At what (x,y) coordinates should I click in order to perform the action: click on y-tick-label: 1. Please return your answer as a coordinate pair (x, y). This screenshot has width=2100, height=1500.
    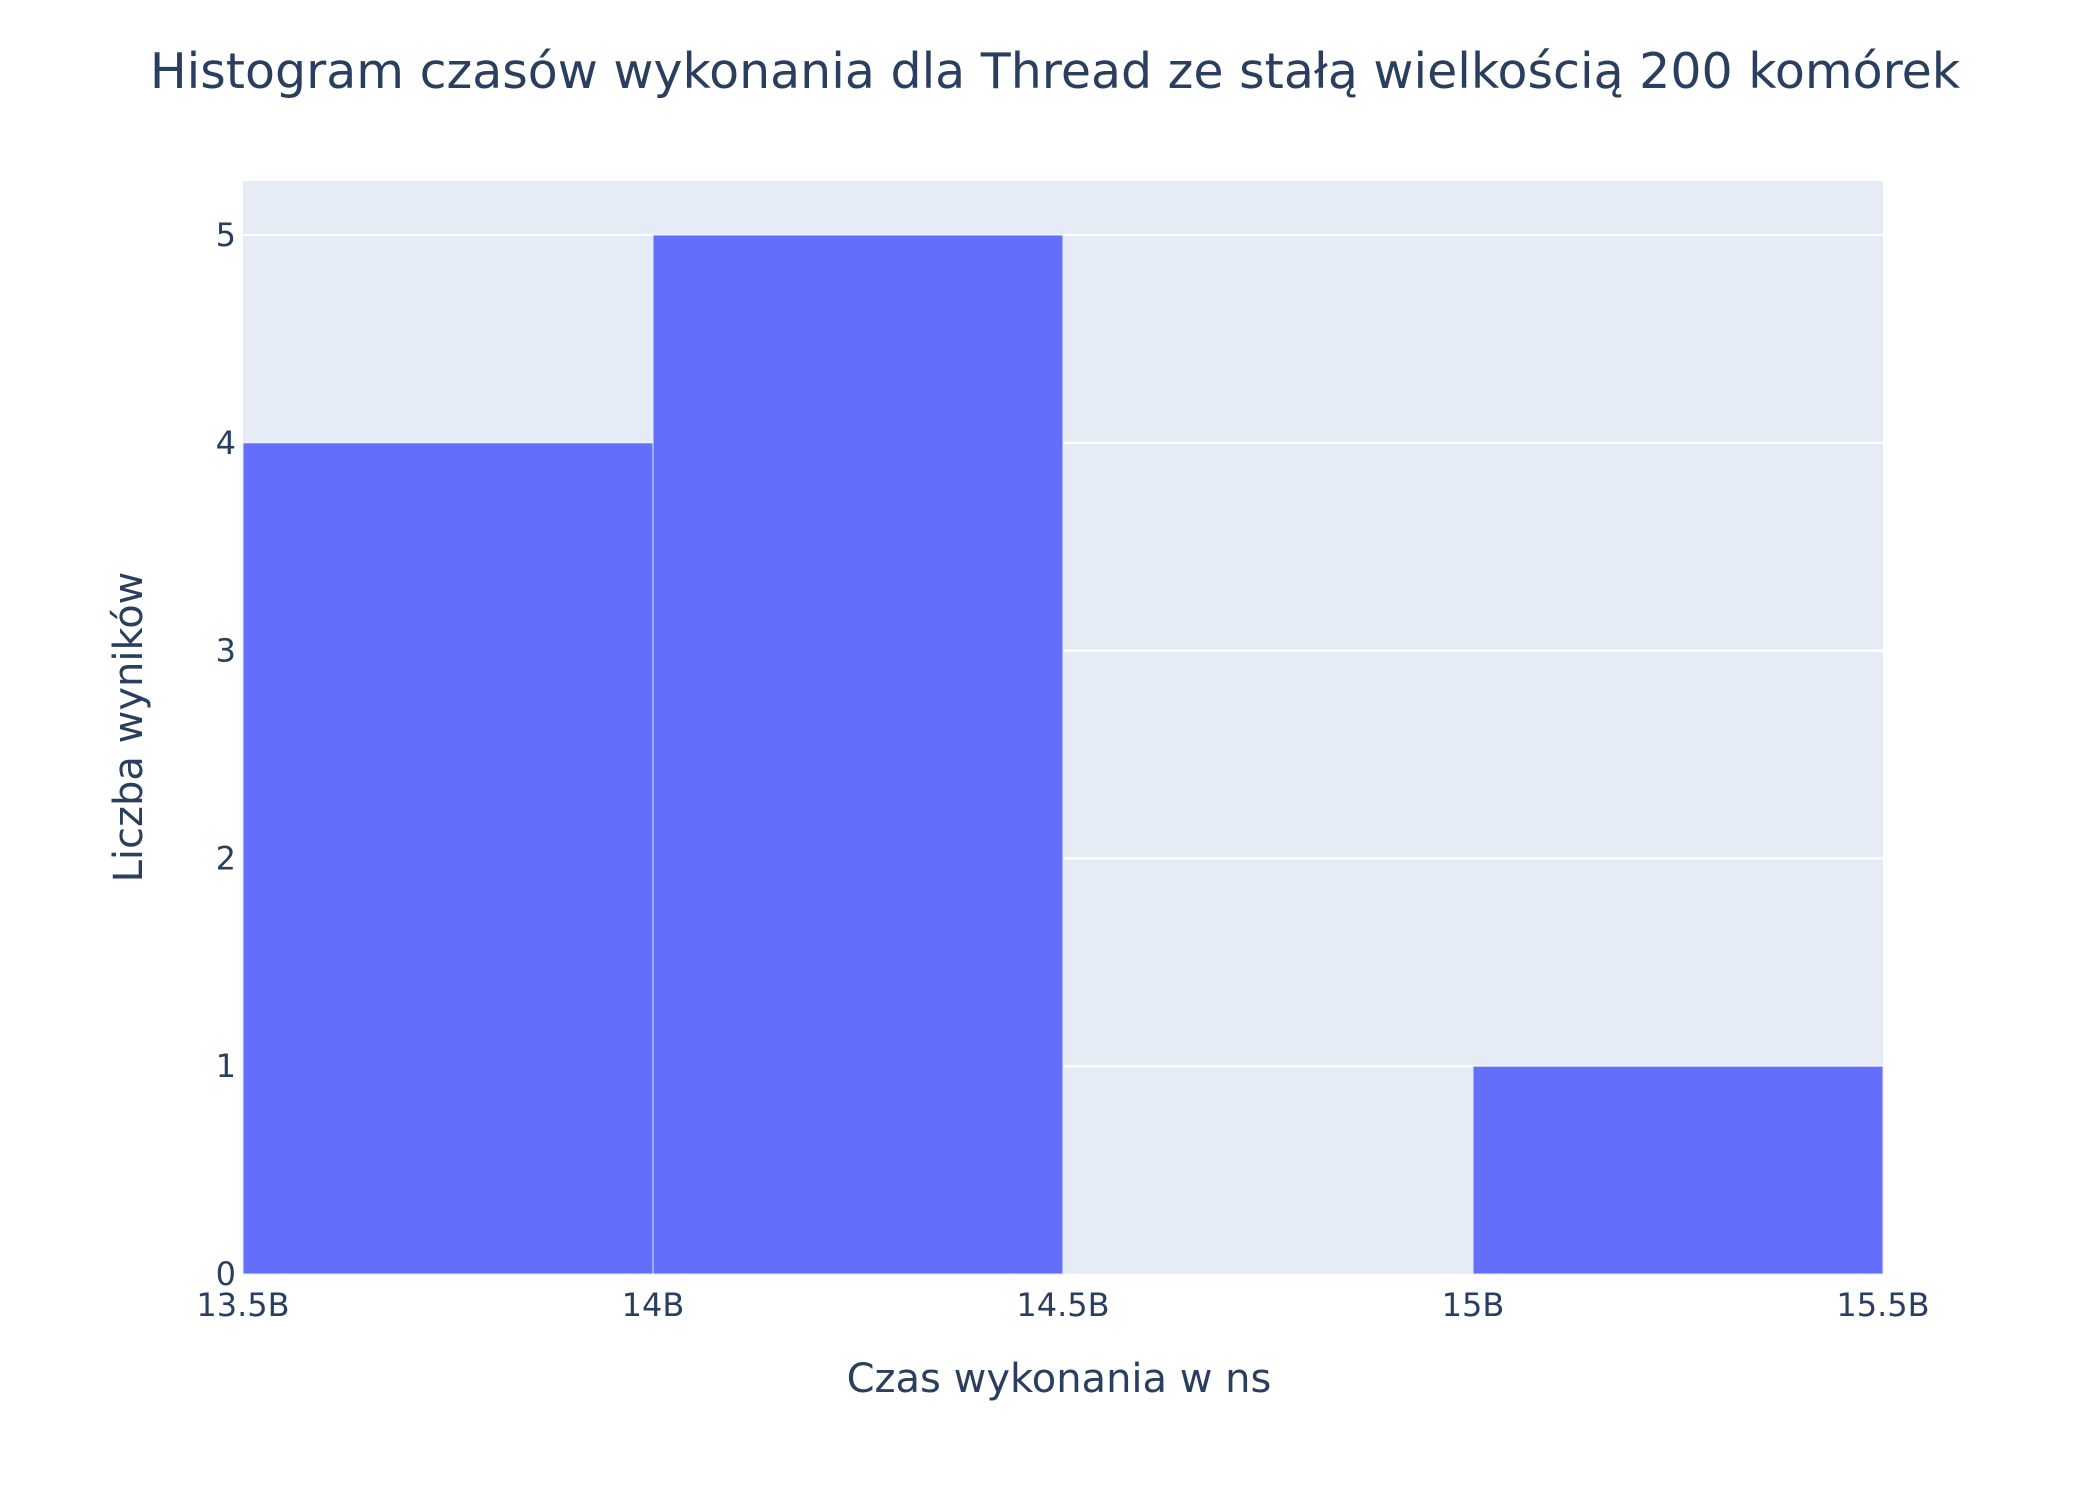
    Looking at the image, I should click on (226, 1066).